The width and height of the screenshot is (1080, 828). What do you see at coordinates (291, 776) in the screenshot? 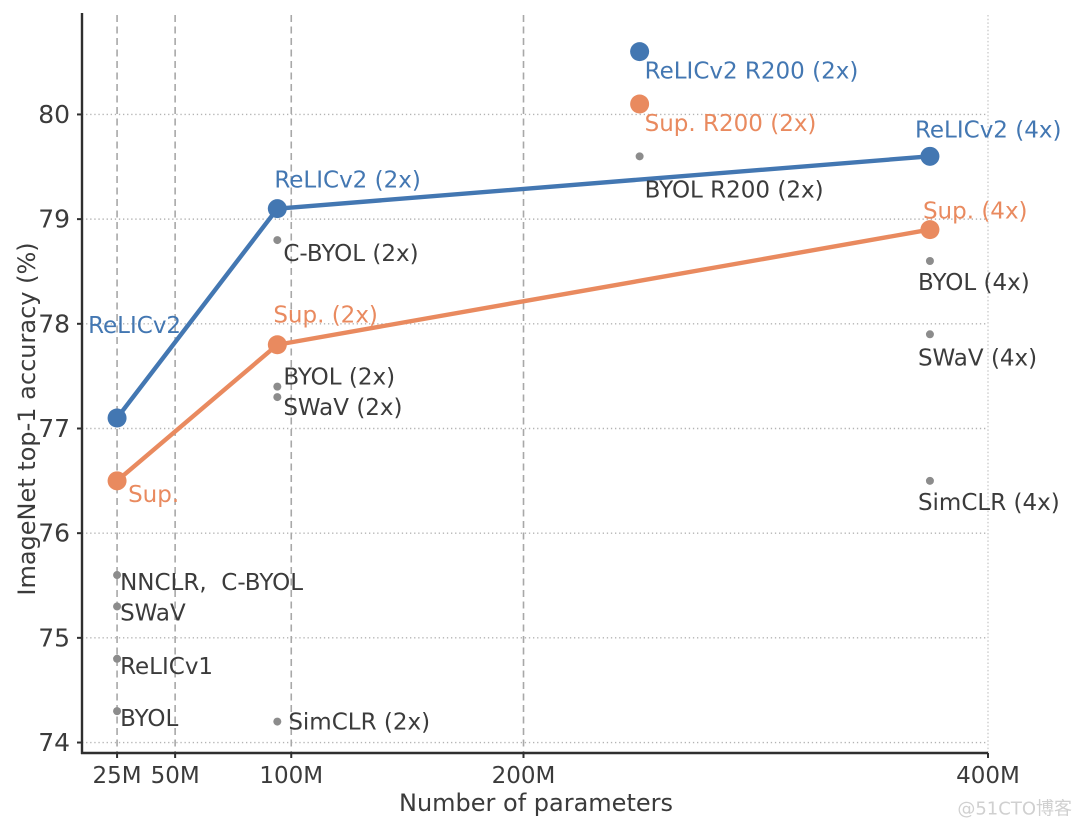
I see `x-tick-label-100M: 100M` at bounding box center [291, 776].